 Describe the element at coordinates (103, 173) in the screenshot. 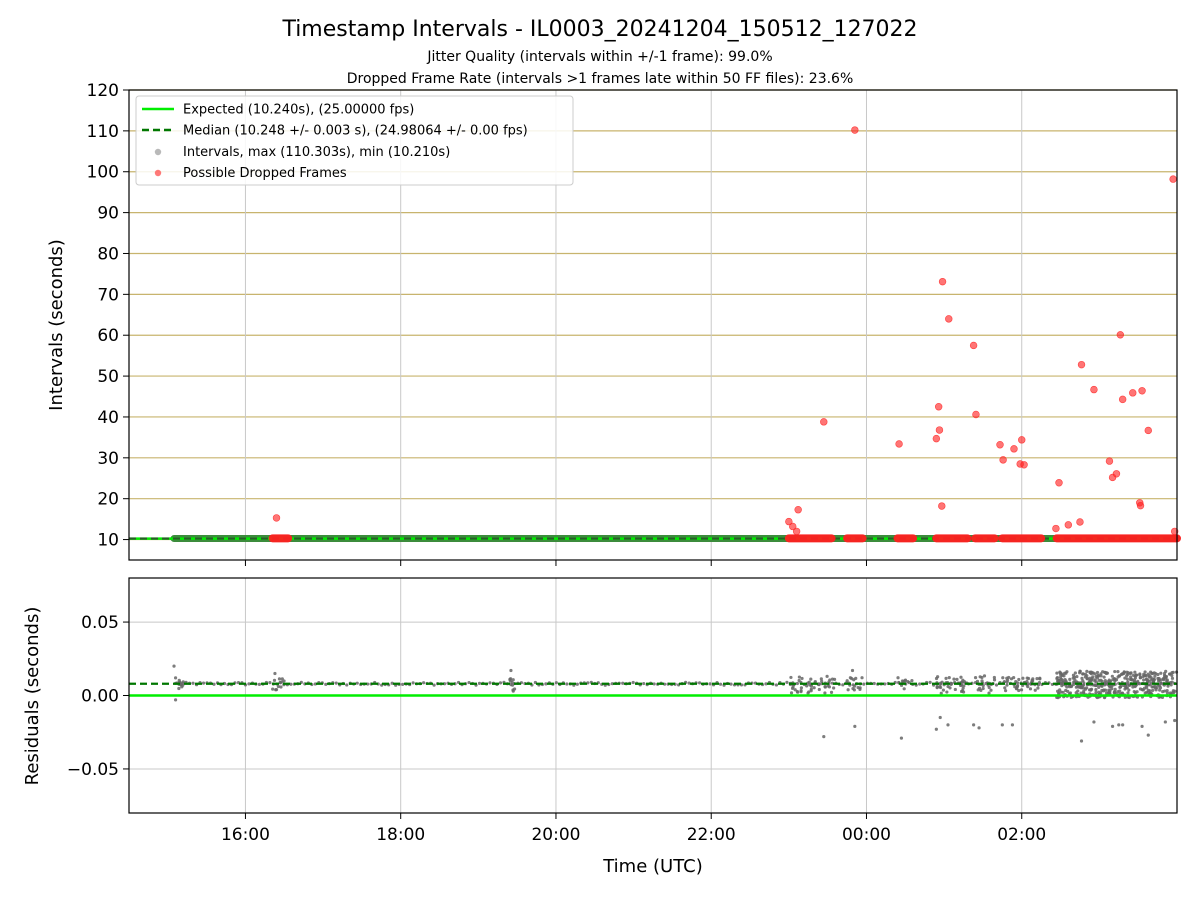

I see `y-tick-label: 100` at that location.